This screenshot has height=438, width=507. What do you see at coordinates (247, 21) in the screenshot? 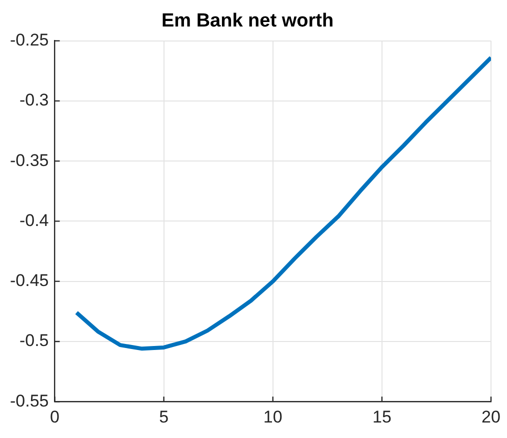
I see `chart-title: Em Bank net worth` at bounding box center [247, 21].